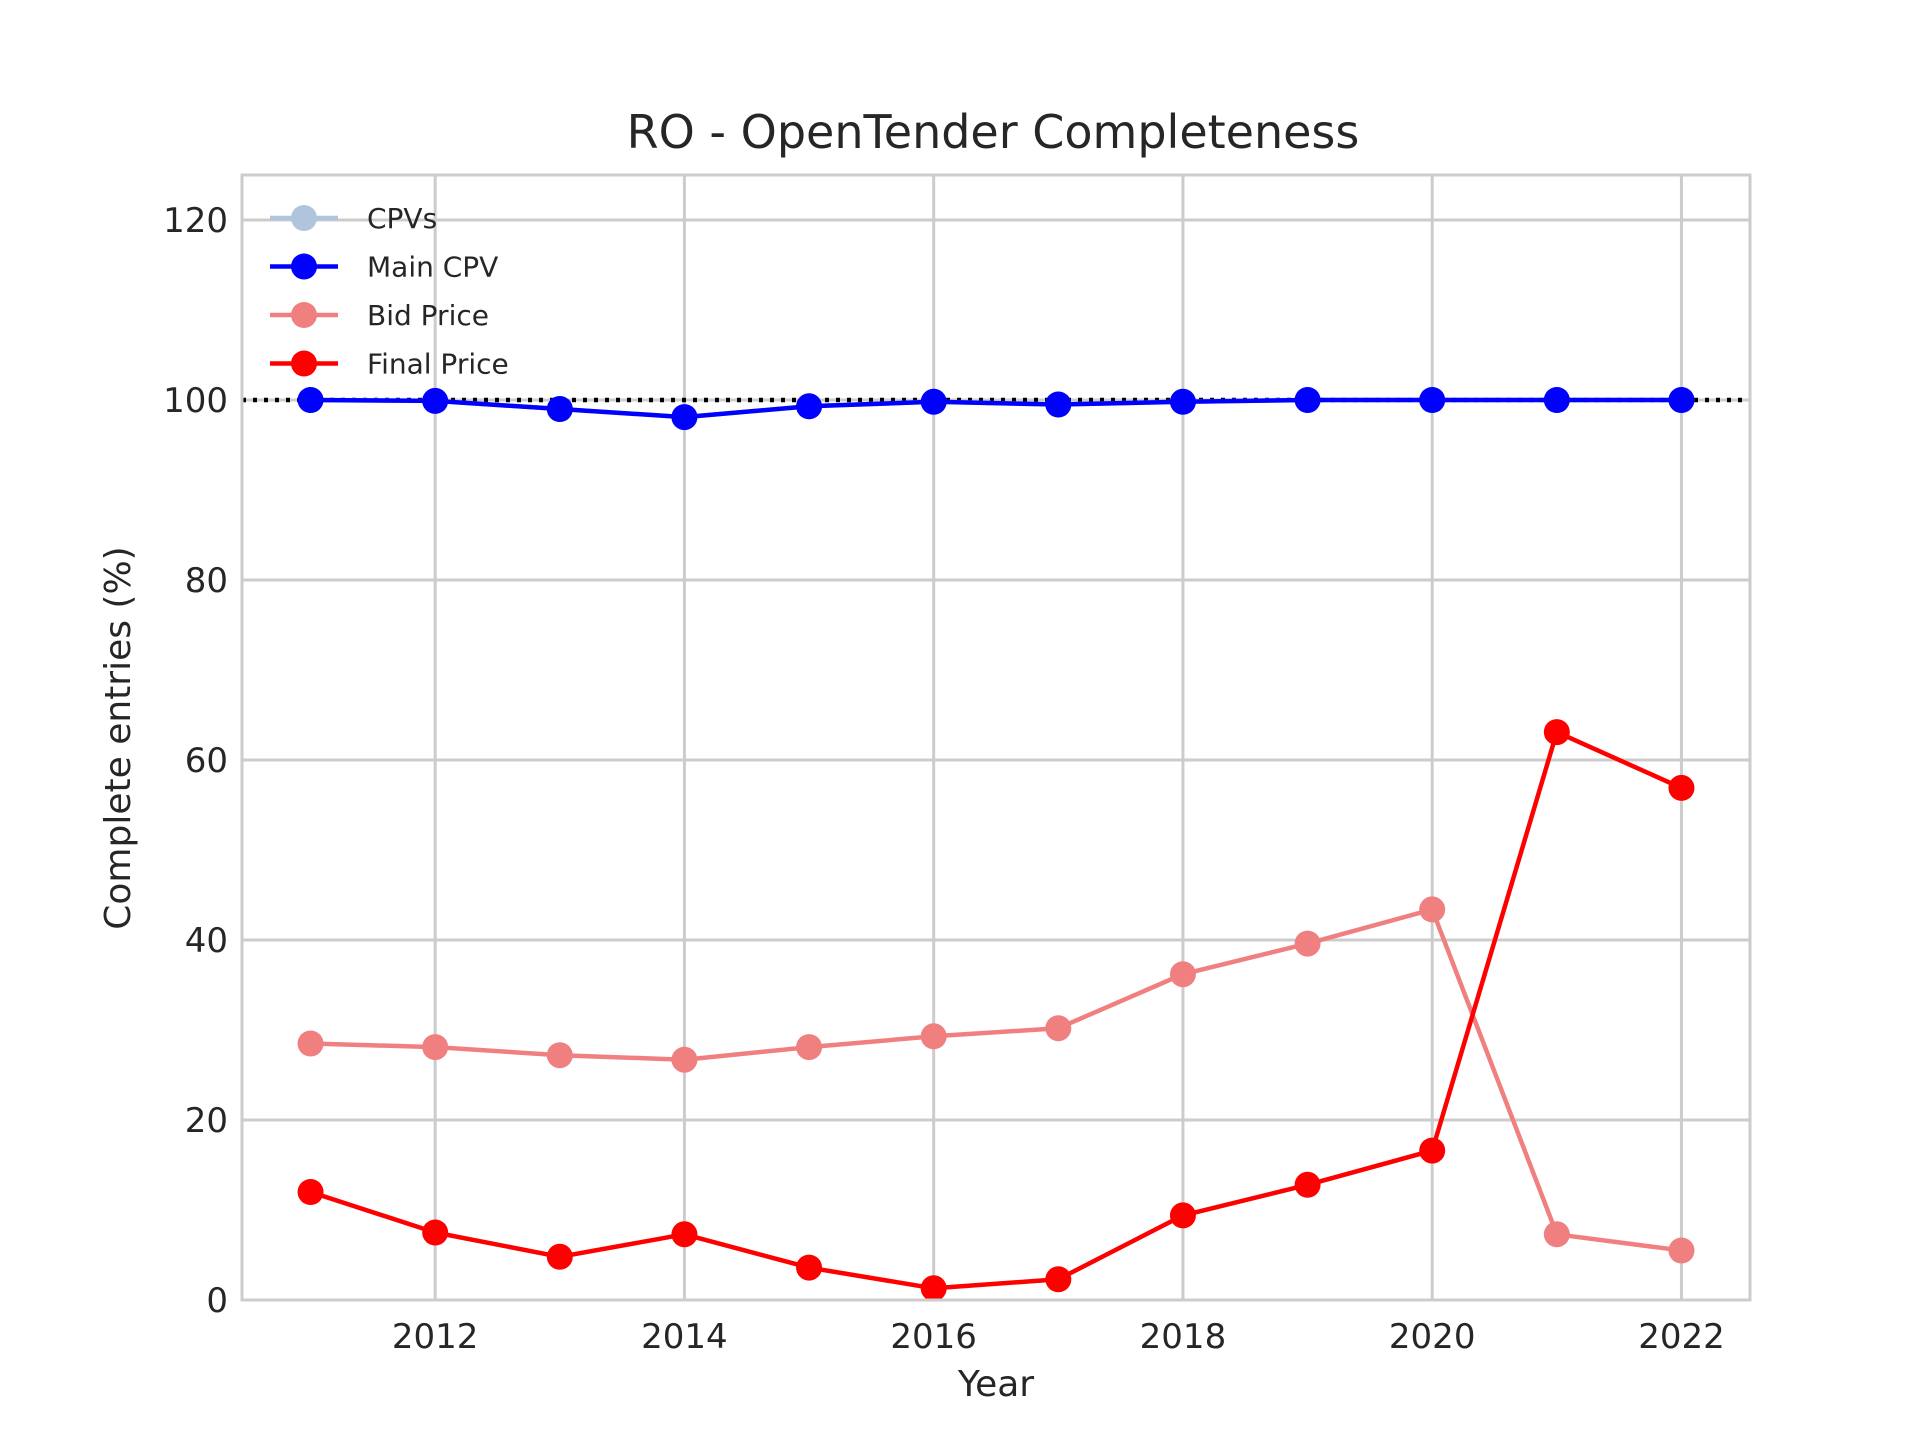  I want to click on x-tick-labels: 2012 2014 2016 2018 2020 2022, so click(1058, 1337).